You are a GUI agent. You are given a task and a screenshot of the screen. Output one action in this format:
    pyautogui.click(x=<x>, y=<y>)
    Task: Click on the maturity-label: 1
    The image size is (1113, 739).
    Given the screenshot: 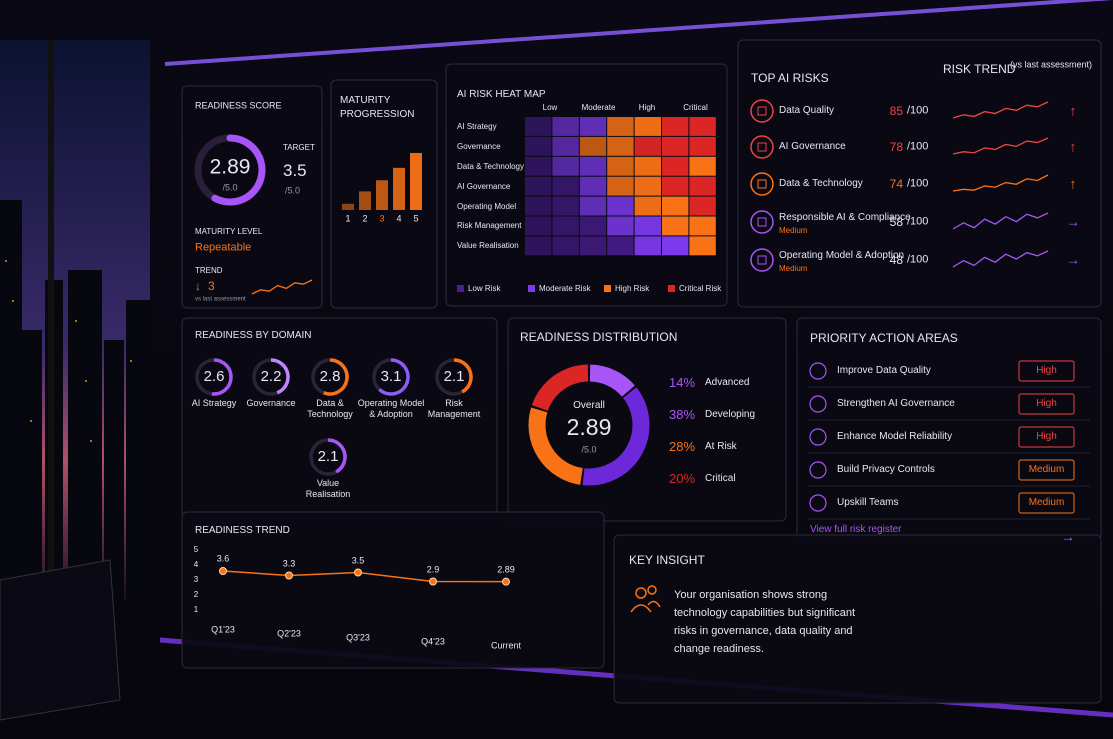 What is the action you would take?
    pyautogui.click(x=348, y=218)
    